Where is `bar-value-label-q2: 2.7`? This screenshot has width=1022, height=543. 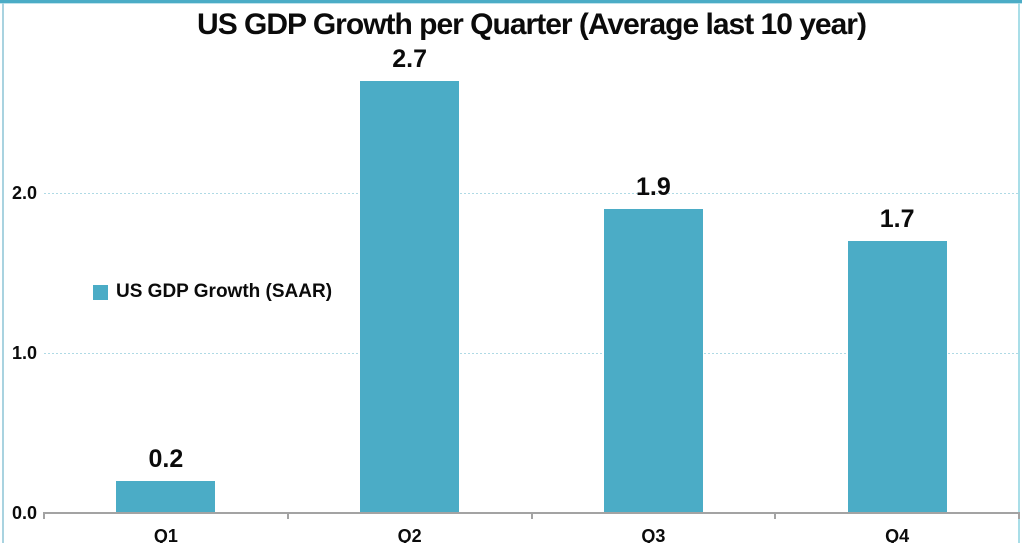 bar-value-label-q2: 2.7 is located at coordinates (410, 59).